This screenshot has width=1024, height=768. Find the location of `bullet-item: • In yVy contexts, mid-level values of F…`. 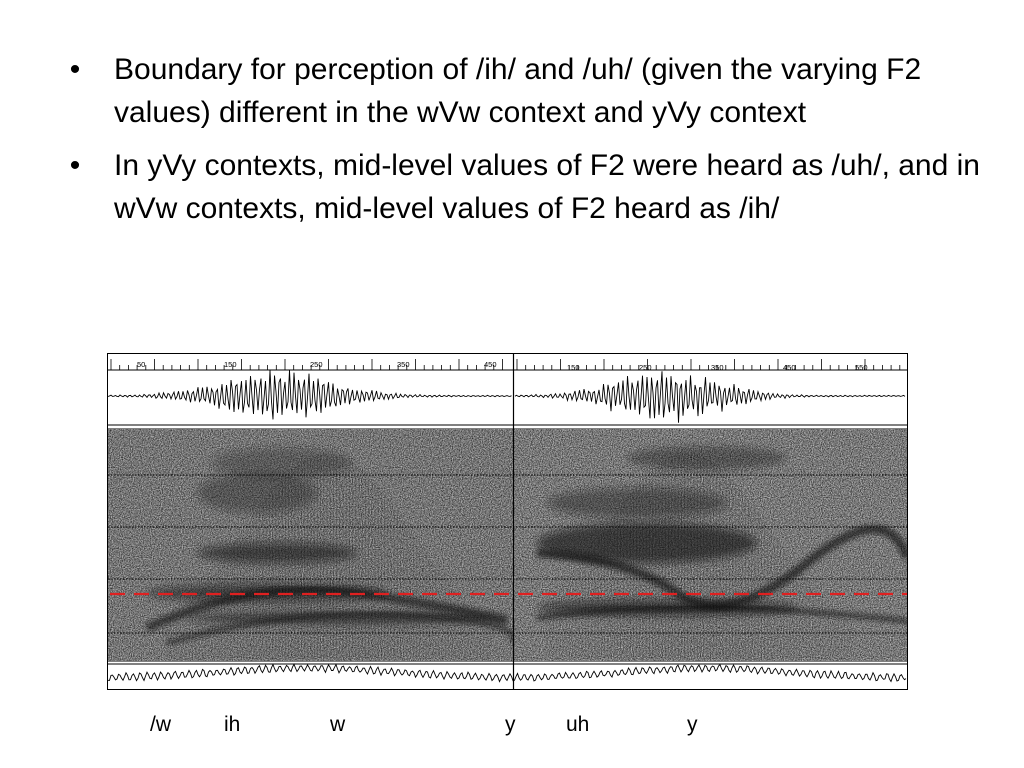

bullet-item: • In yVy contexts, mid-level values of F… is located at coordinates (525, 187).